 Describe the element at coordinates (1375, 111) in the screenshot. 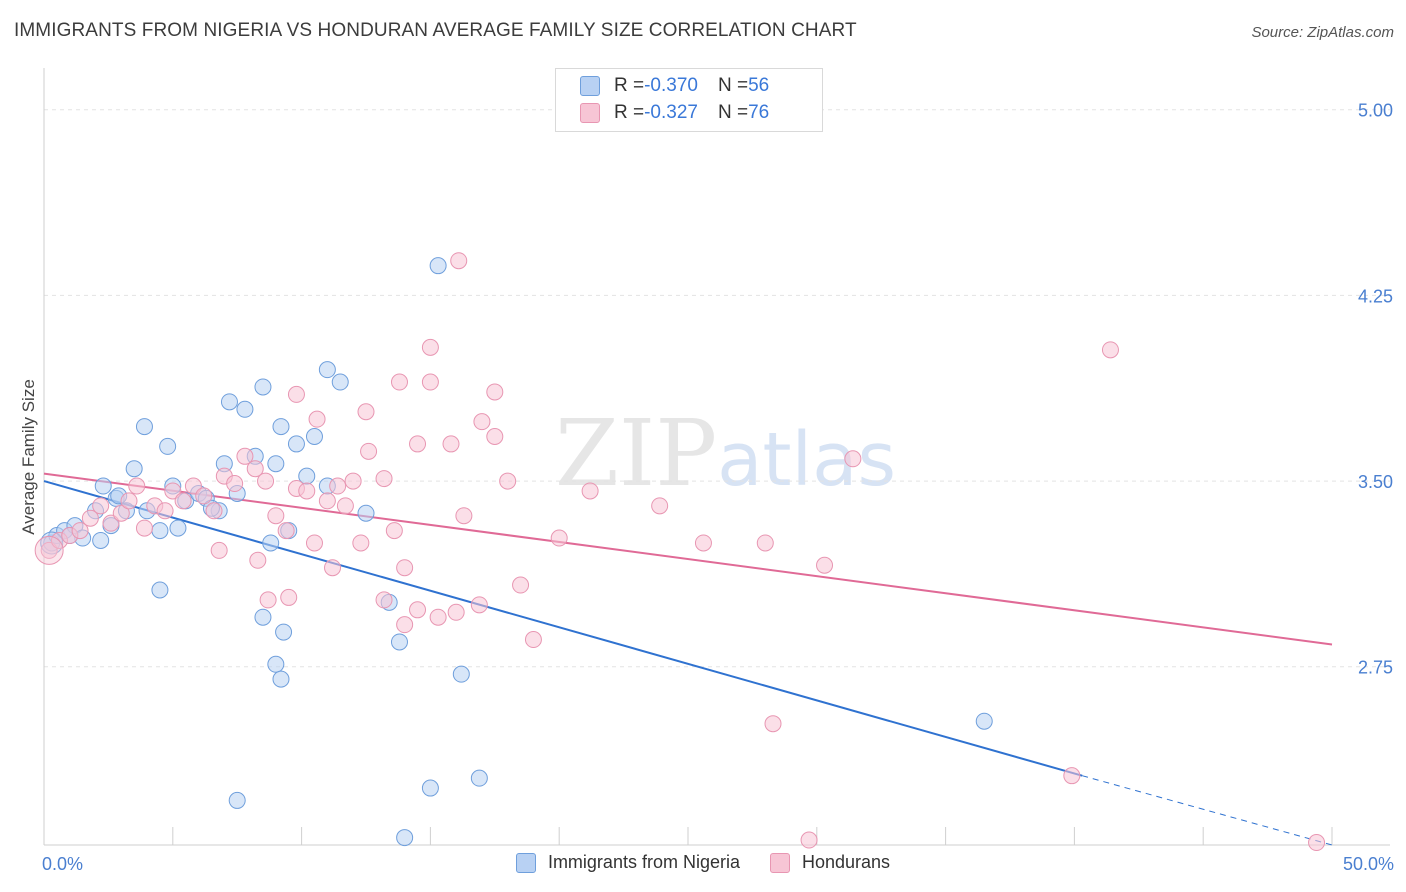

I see `y-tick-label: 5.00` at that location.